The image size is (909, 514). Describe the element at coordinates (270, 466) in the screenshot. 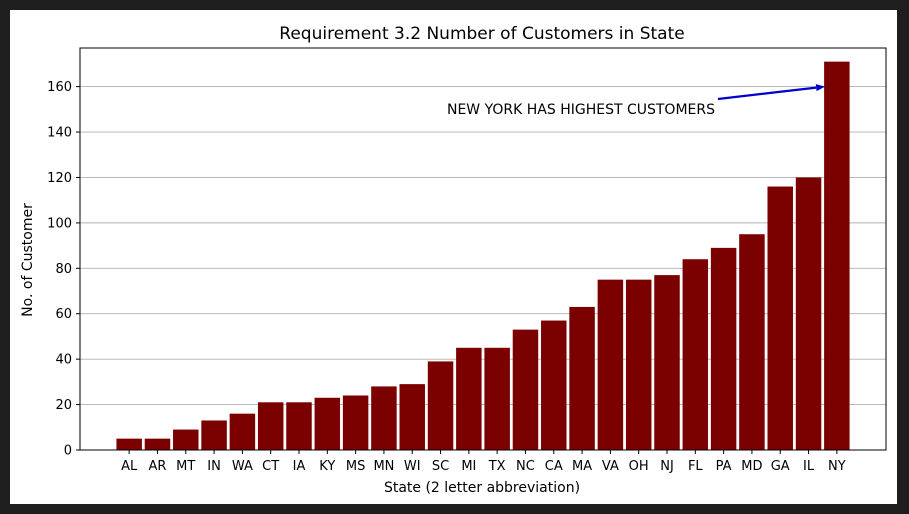

I see `x-tick-label-ct: CT` at that location.